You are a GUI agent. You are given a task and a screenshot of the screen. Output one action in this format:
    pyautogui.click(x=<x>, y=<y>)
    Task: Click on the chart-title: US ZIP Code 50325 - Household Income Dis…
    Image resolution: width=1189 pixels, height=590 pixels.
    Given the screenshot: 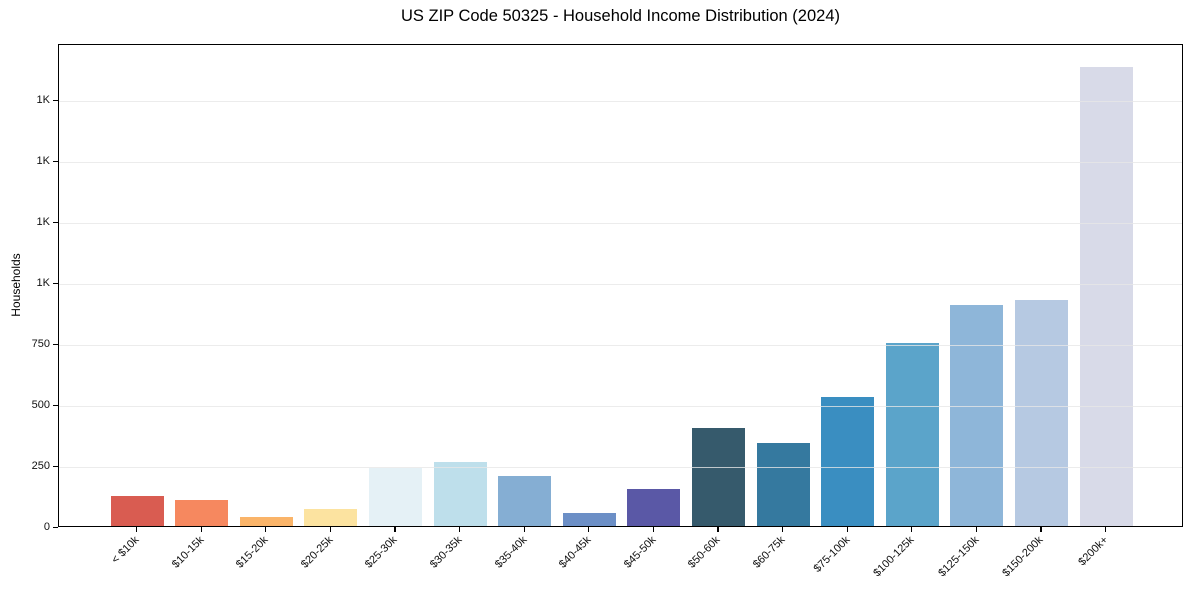 What is the action you would take?
    pyautogui.click(x=620, y=16)
    